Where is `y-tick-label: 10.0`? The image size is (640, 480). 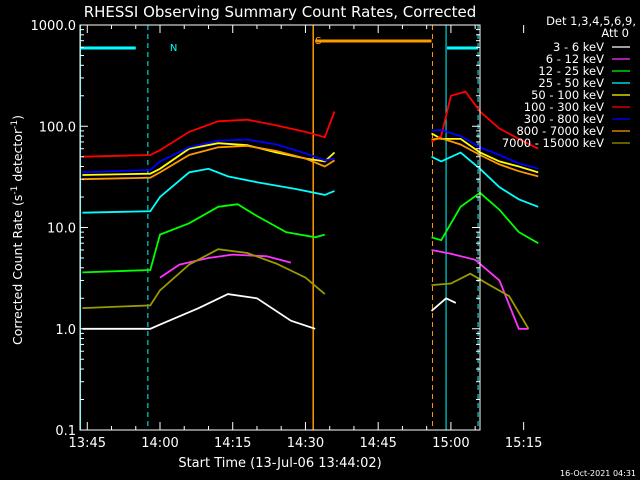 y-tick-label: 10.0 is located at coordinates (61, 229).